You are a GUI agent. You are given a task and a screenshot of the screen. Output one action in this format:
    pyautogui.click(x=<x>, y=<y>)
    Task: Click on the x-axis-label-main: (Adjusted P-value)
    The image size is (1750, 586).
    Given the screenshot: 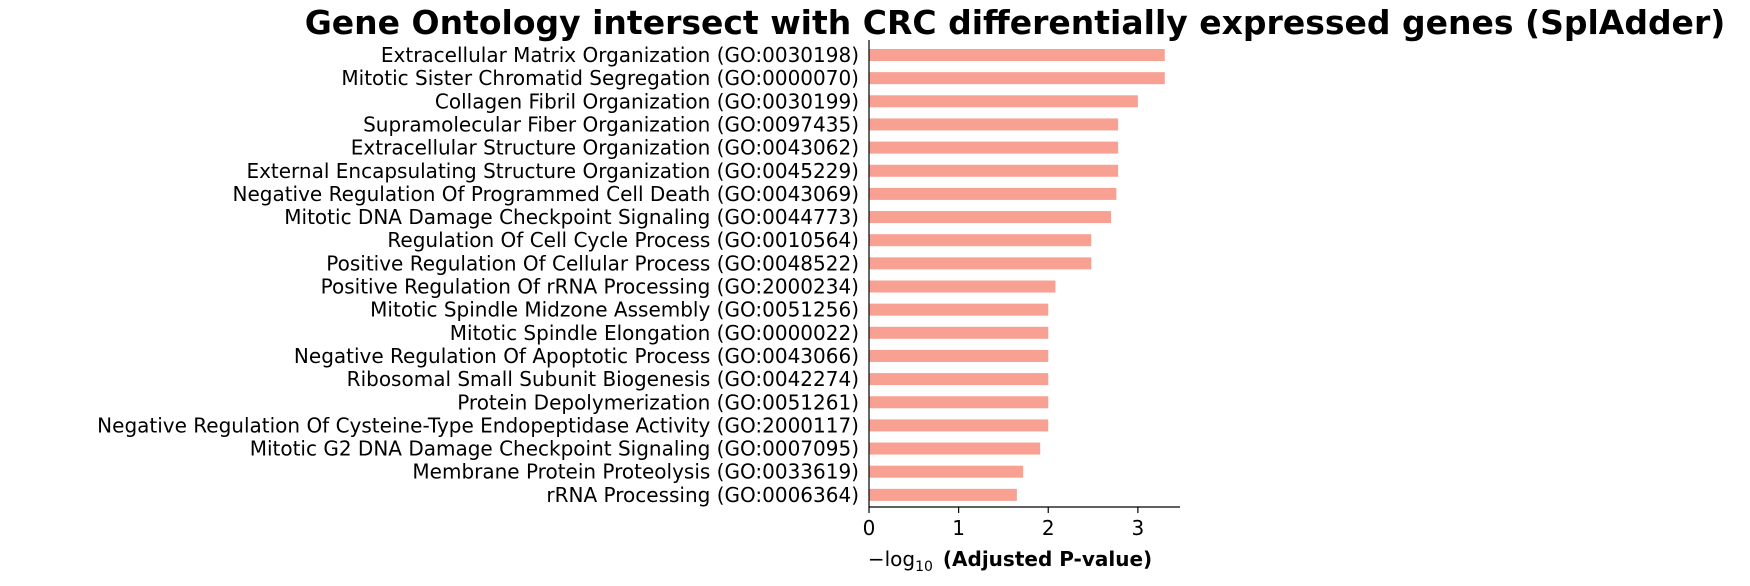 What is the action you would take?
    pyautogui.click(x=1047, y=559)
    